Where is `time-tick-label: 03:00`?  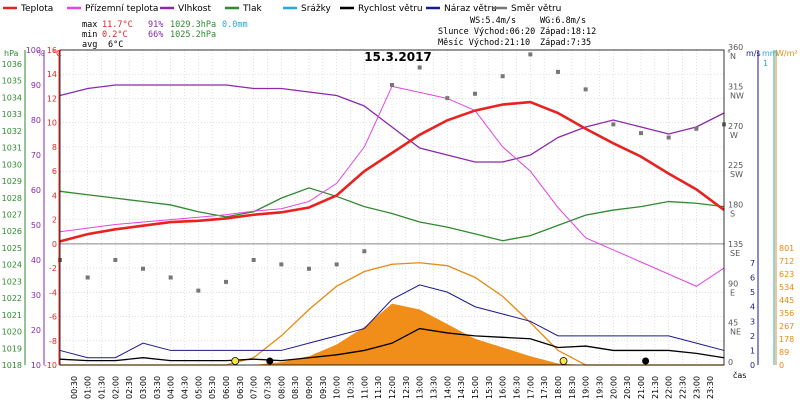 time-tick-label: 03:00 is located at coordinates (143, 387).